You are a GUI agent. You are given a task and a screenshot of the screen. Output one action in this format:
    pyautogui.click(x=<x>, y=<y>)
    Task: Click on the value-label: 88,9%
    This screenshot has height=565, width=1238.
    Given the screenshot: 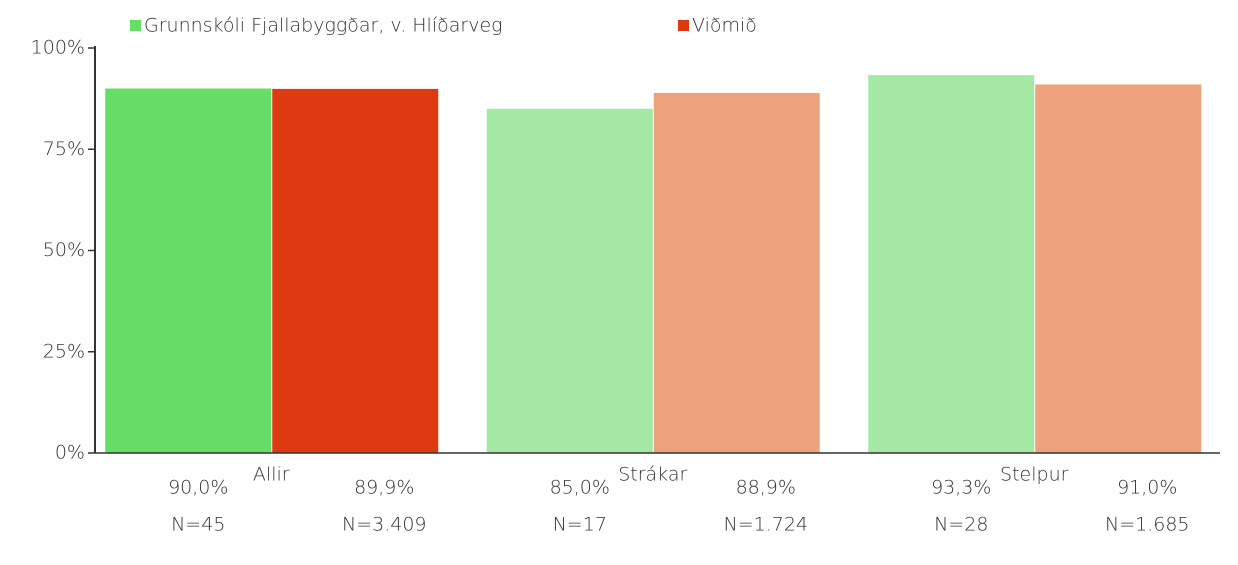 What is the action you would take?
    pyautogui.click(x=766, y=488)
    